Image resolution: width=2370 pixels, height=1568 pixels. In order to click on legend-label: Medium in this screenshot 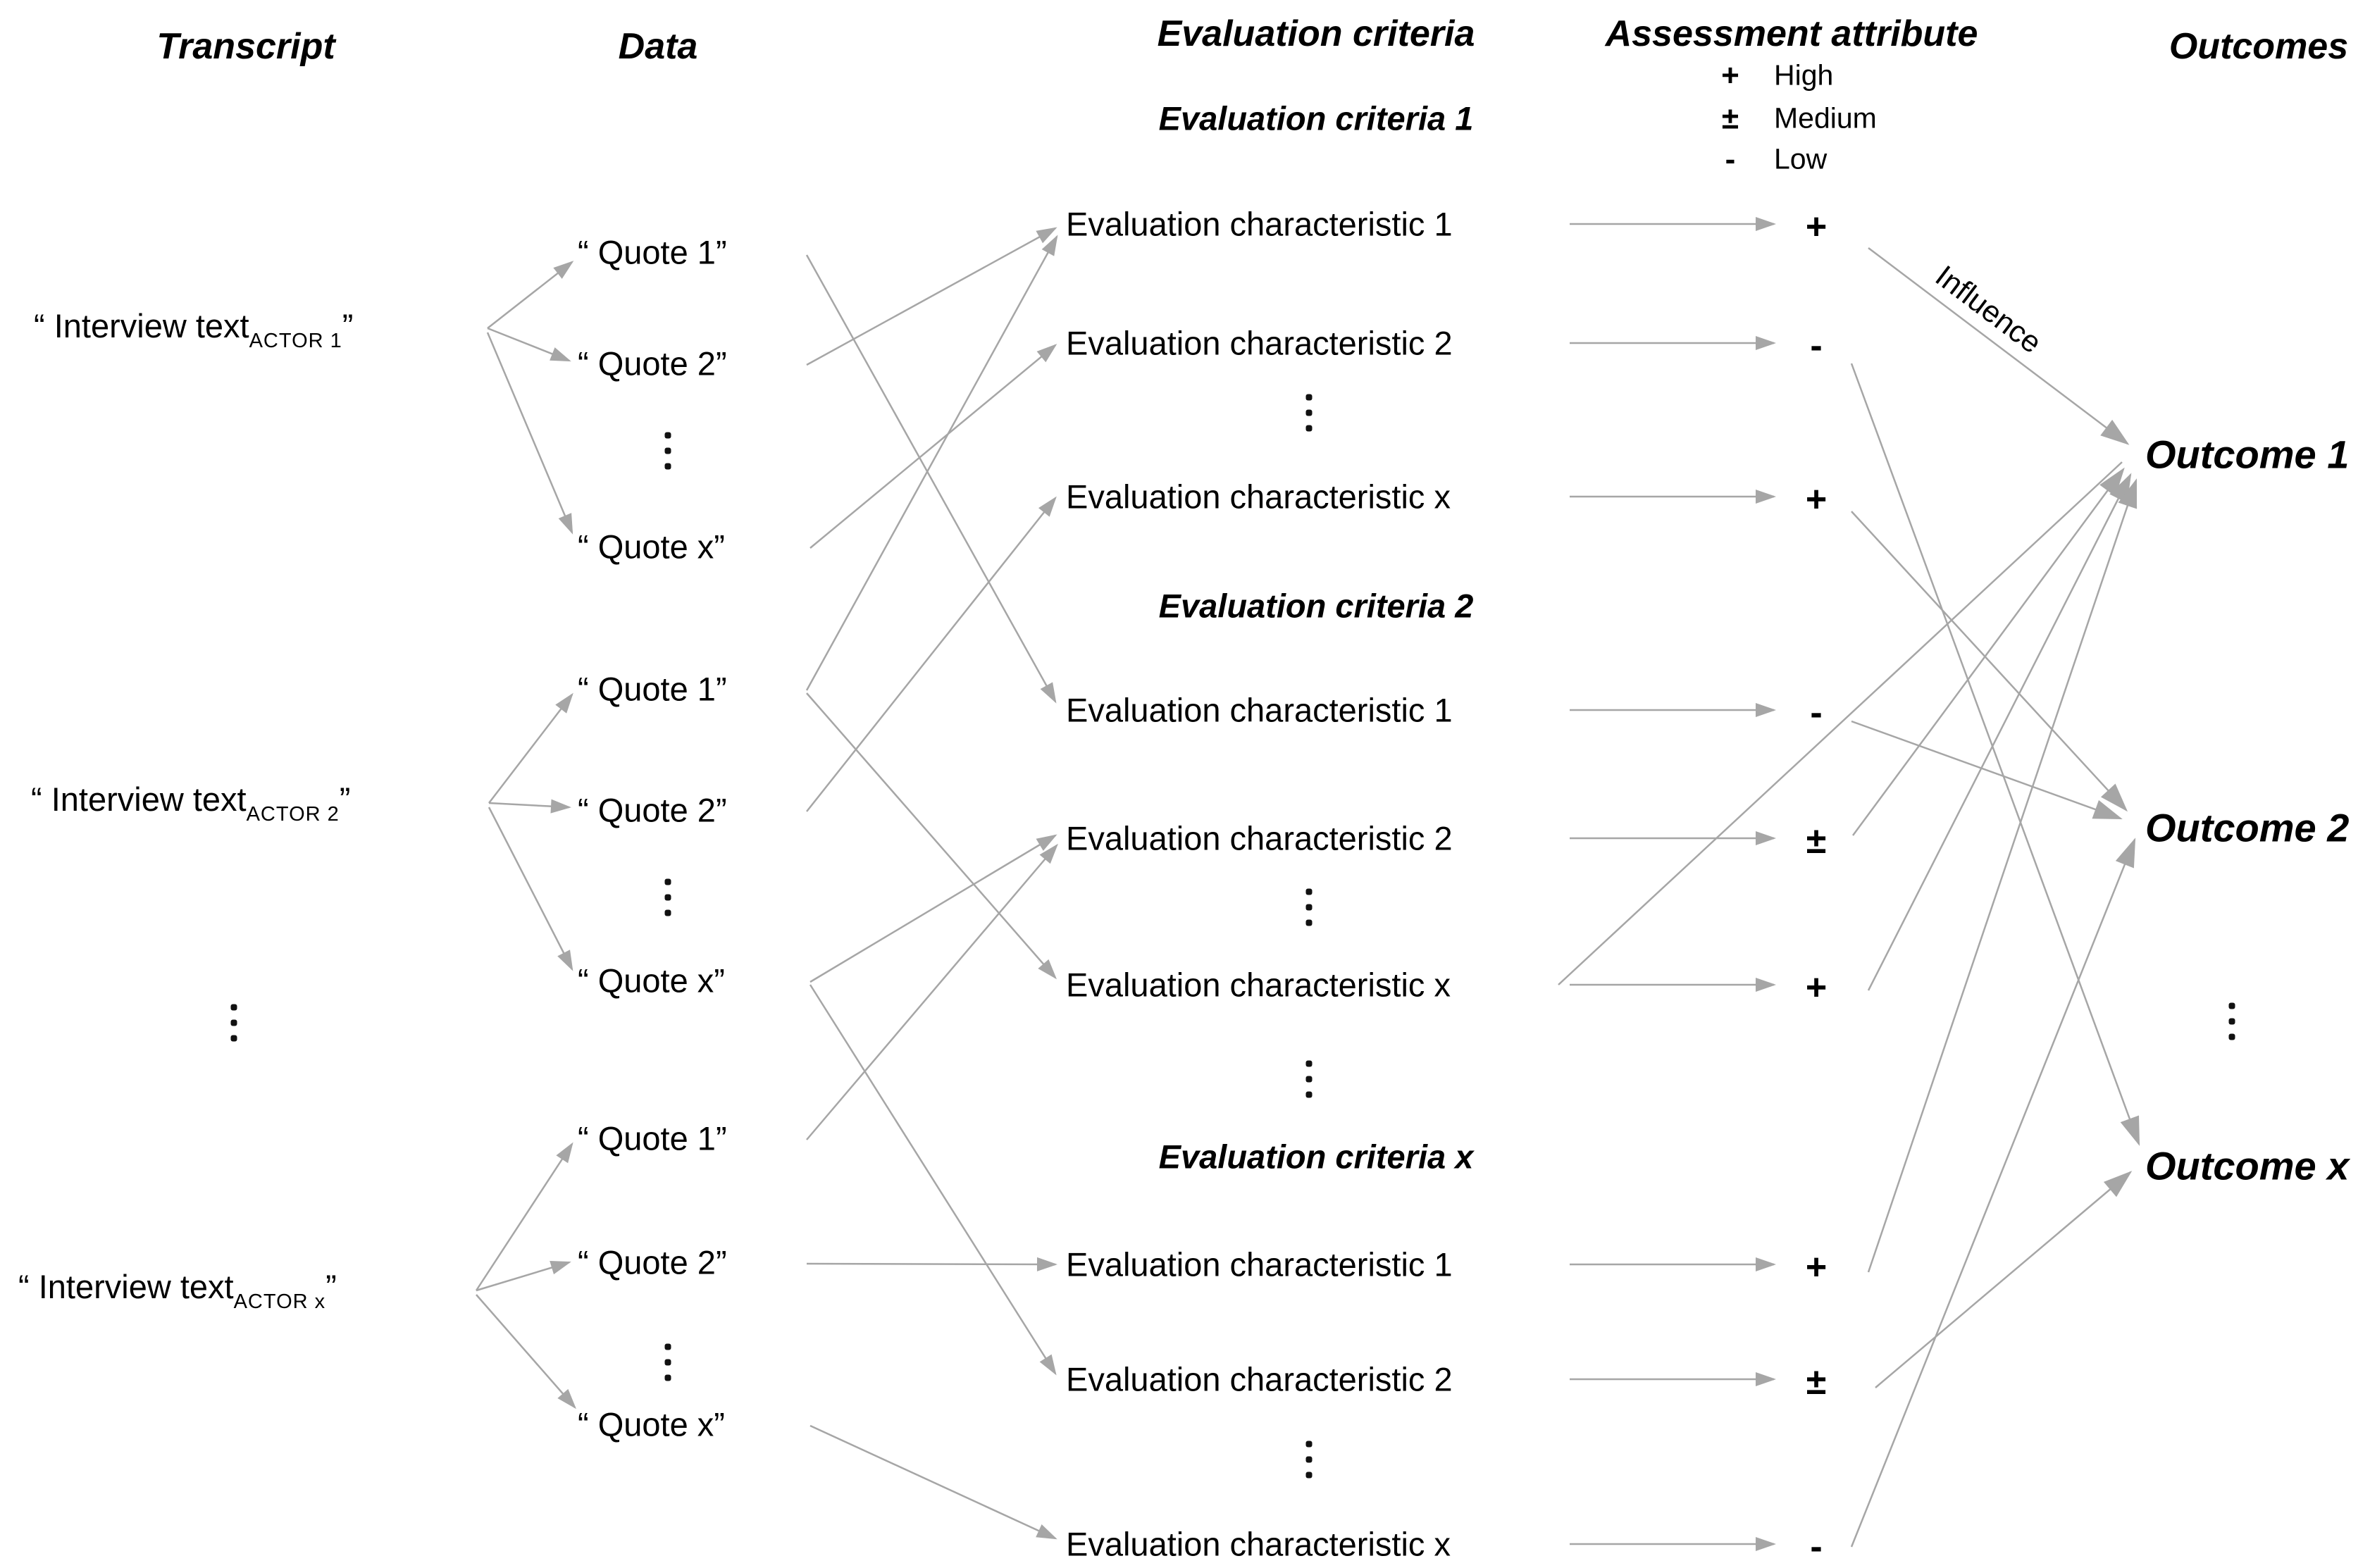, I will do `click(1825, 118)`.